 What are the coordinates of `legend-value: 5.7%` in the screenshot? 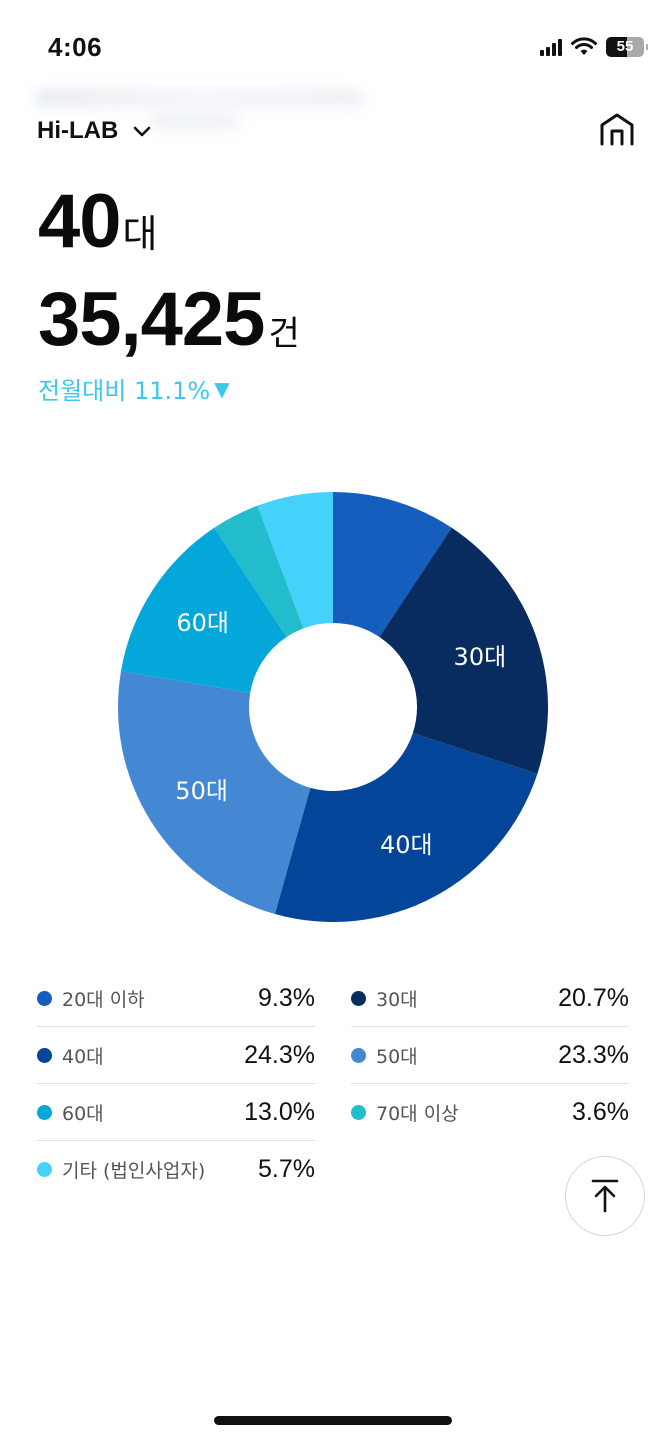 It's located at (286, 1169).